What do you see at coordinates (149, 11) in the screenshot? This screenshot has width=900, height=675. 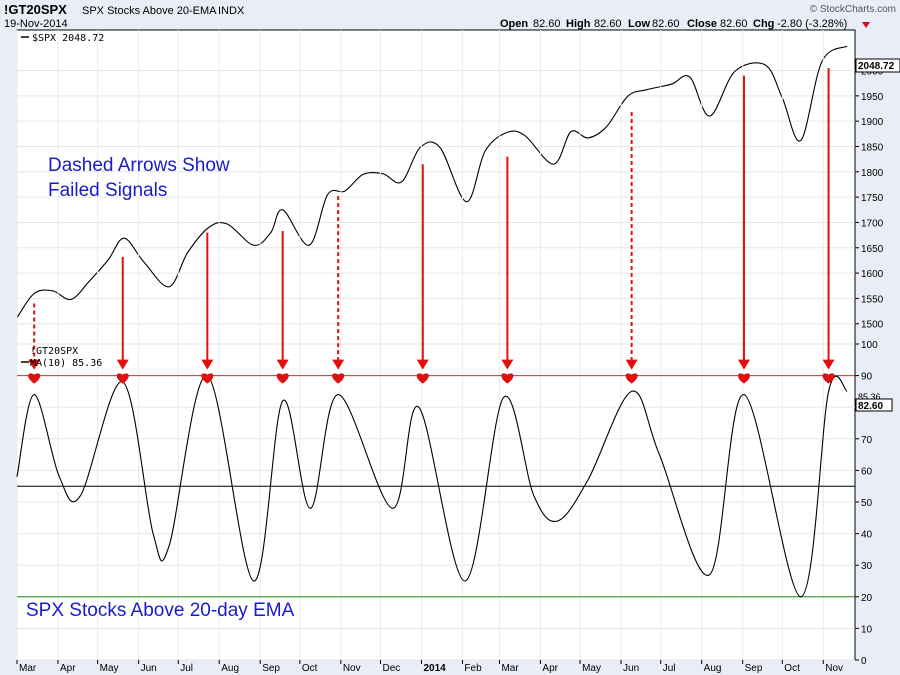 I see `chart-description: SPX Stocks Above 20-EMA` at bounding box center [149, 11].